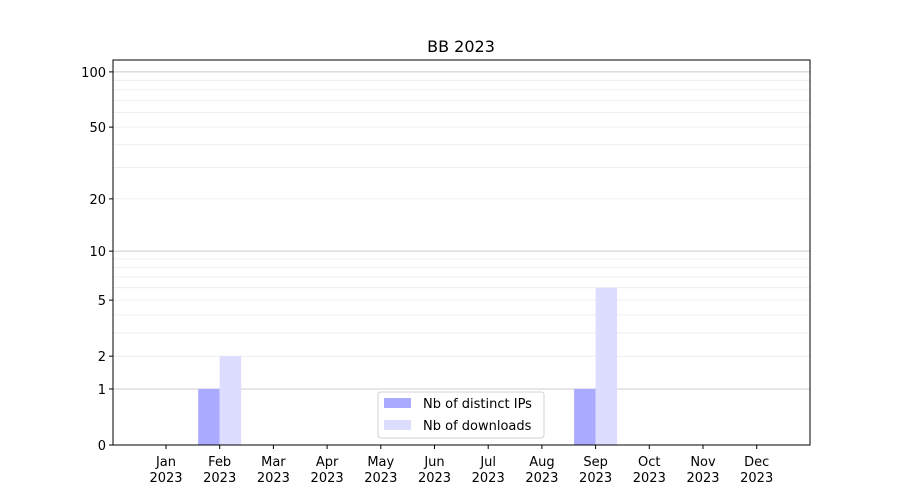  Describe the element at coordinates (434, 470) in the screenshot. I see `x-tick-label: Jun 2023` at that location.